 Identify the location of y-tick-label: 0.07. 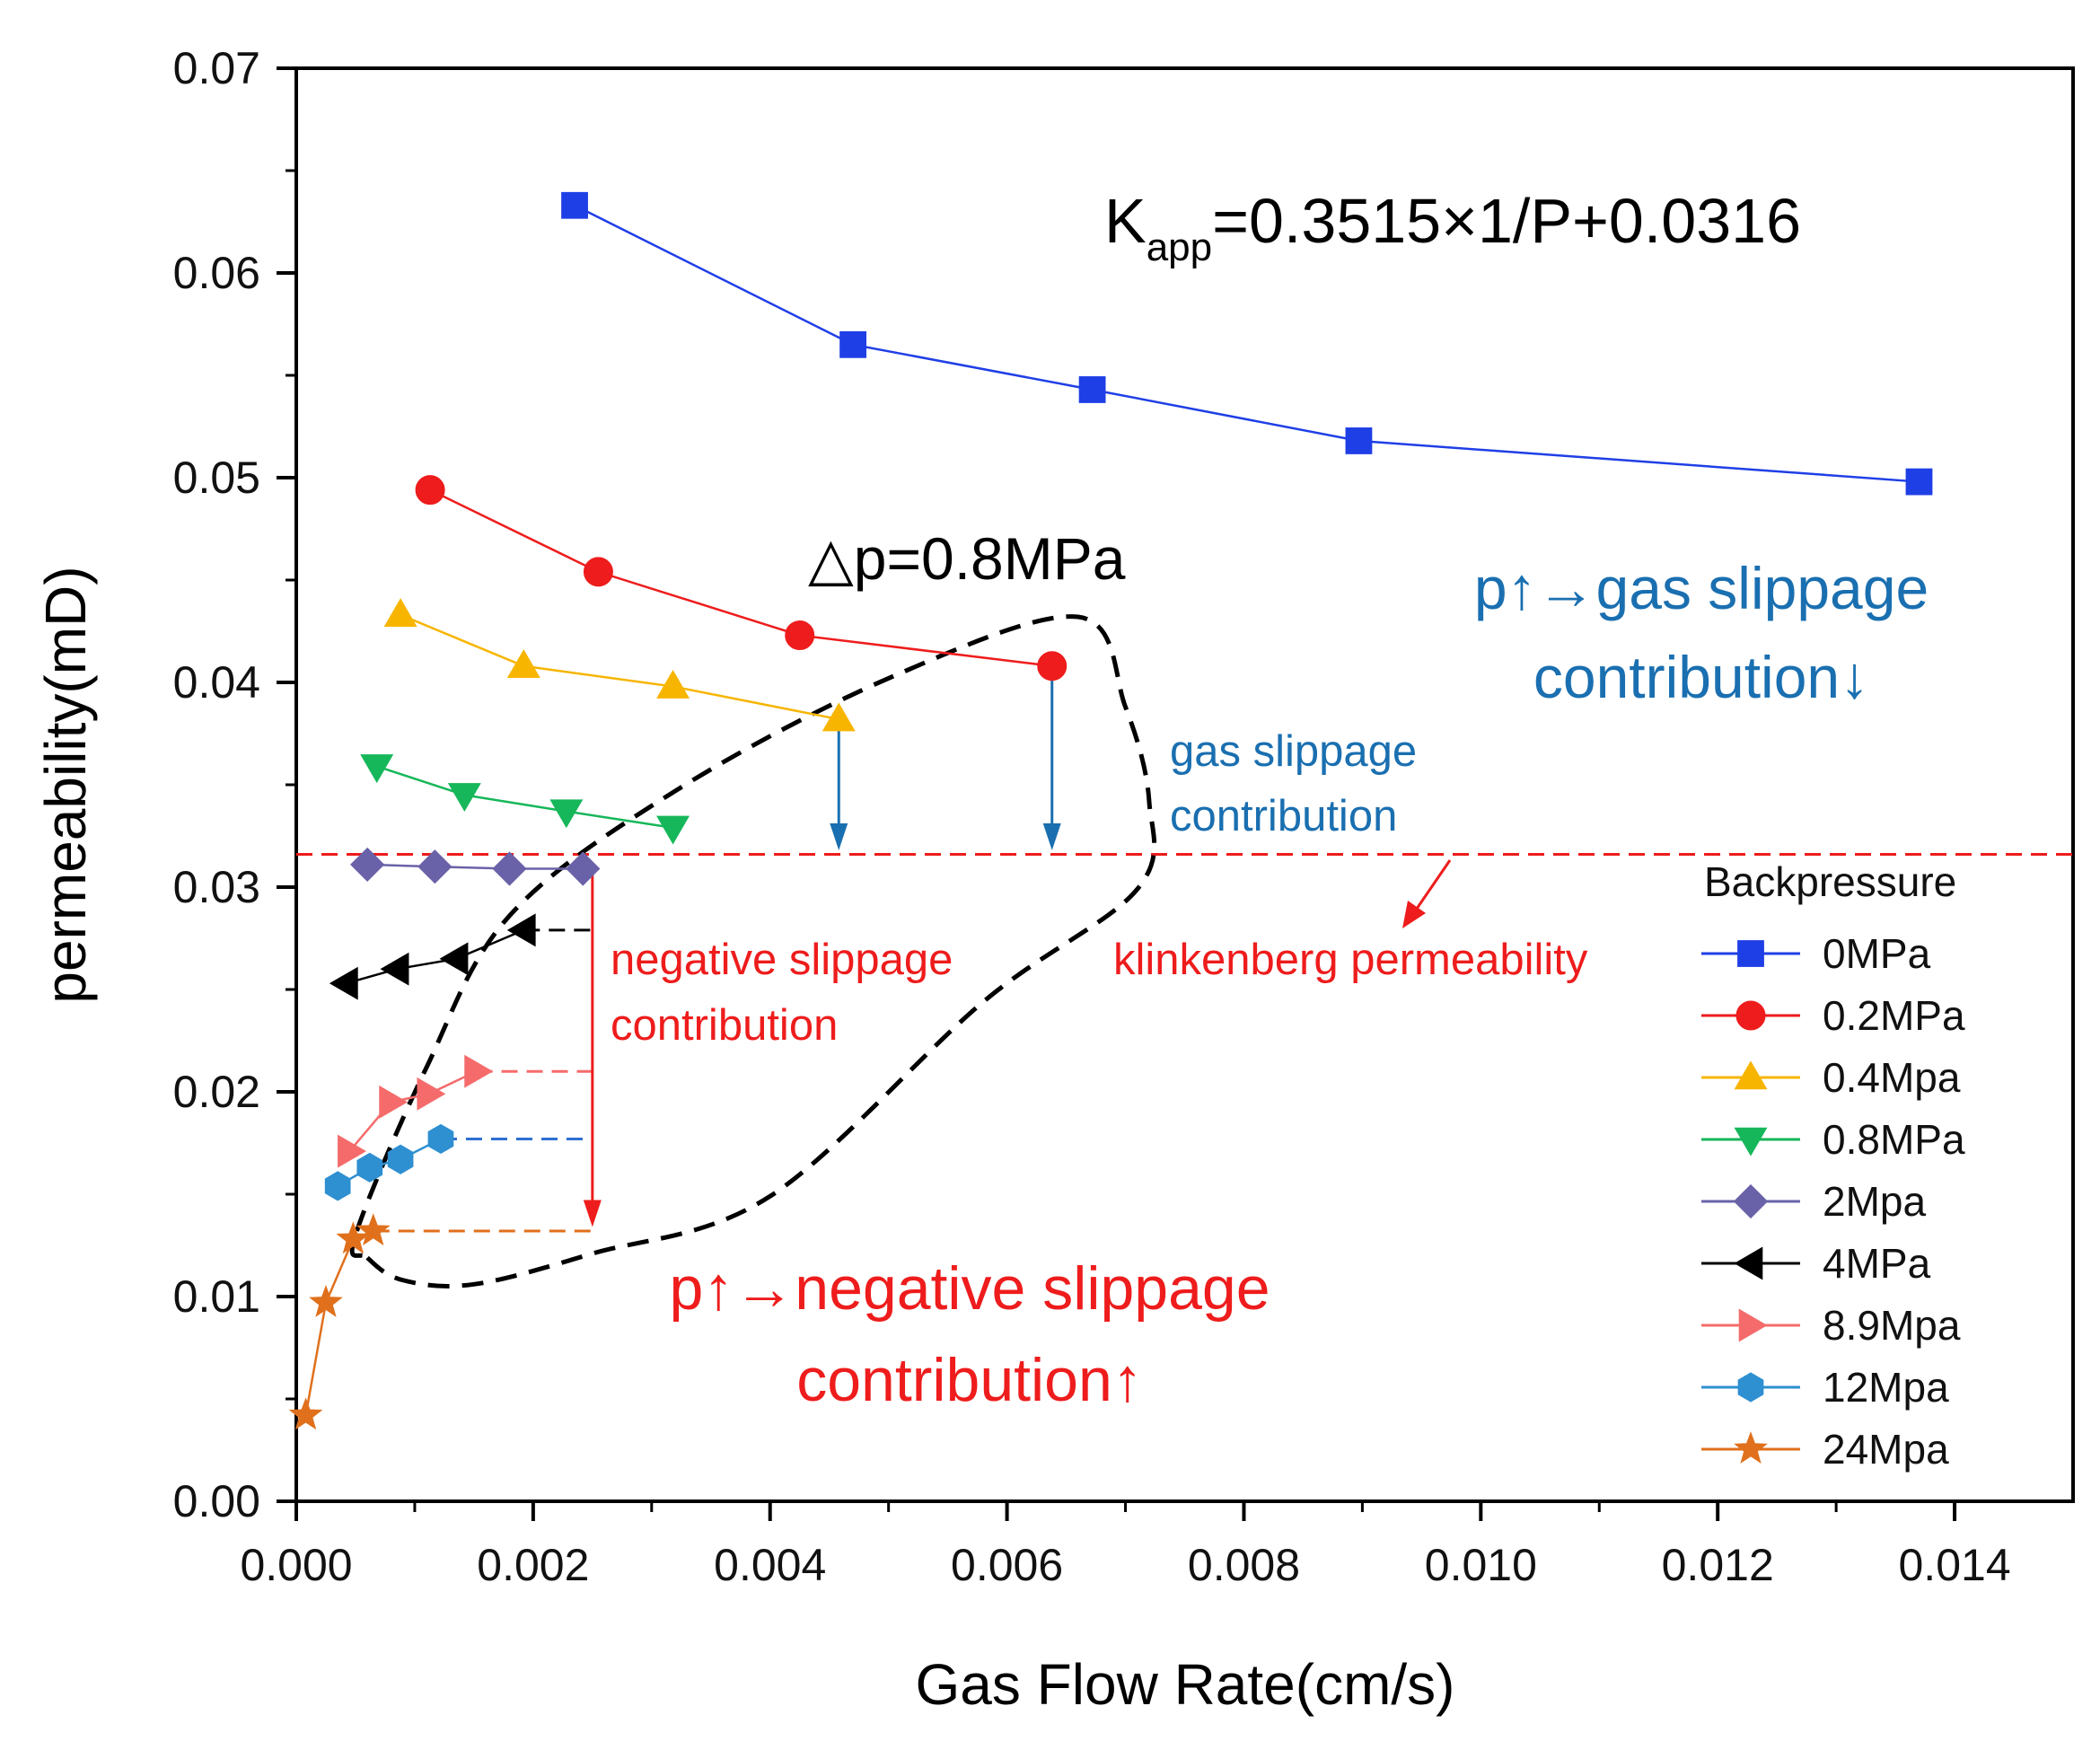
(217, 68).